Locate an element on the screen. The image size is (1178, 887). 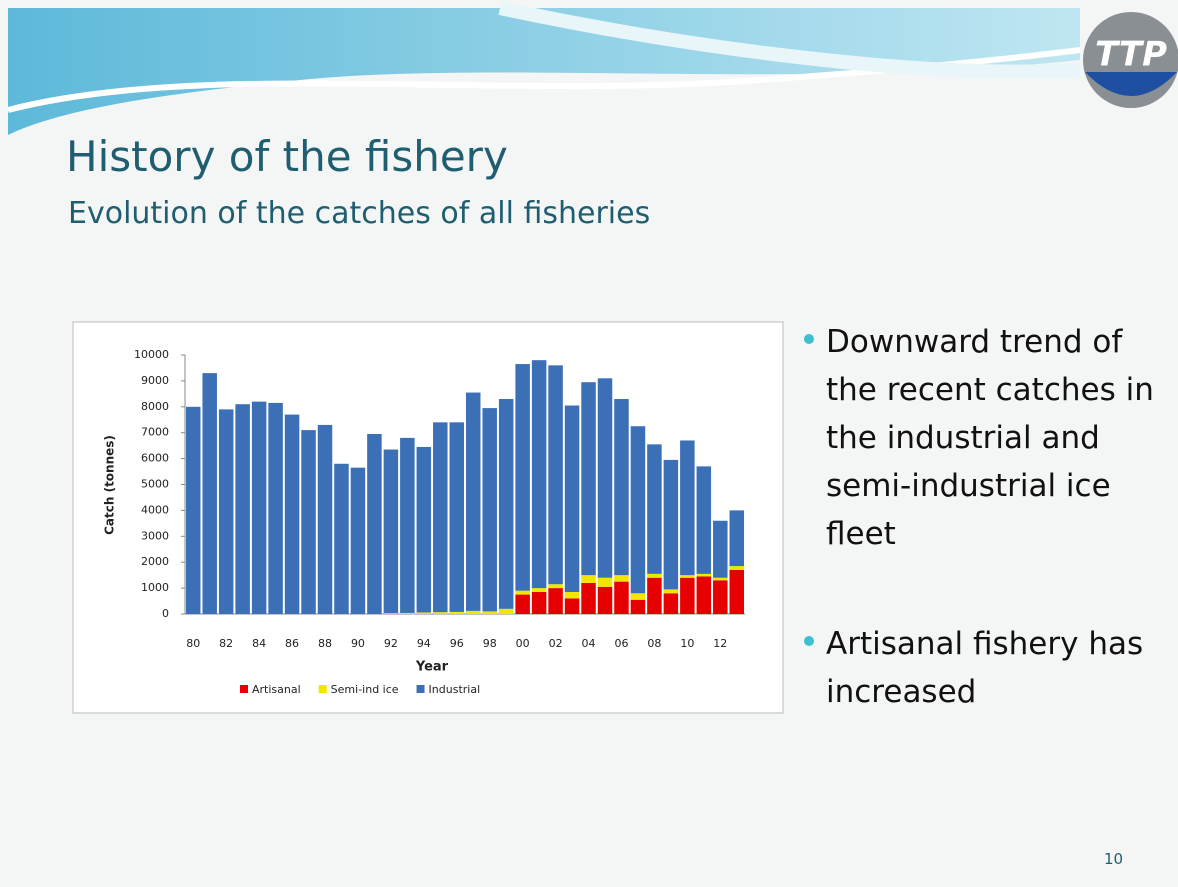
x-tick-label: 92 is located at coordinates (391, 643).